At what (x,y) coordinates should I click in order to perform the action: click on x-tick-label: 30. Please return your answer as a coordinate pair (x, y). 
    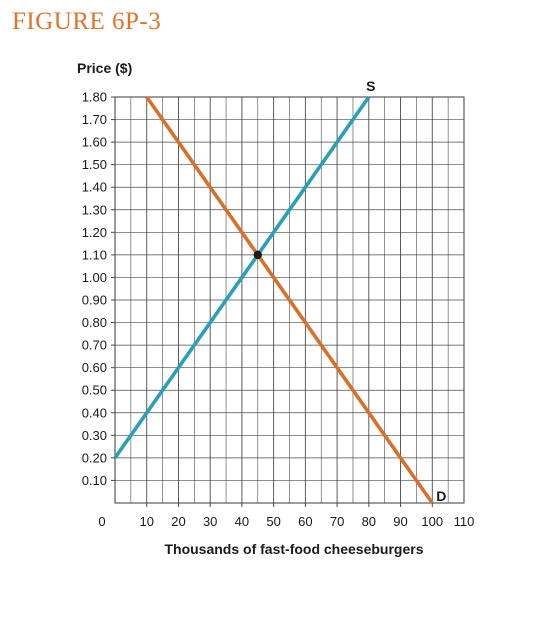
    Looking at the image, I should click on (210, 521).